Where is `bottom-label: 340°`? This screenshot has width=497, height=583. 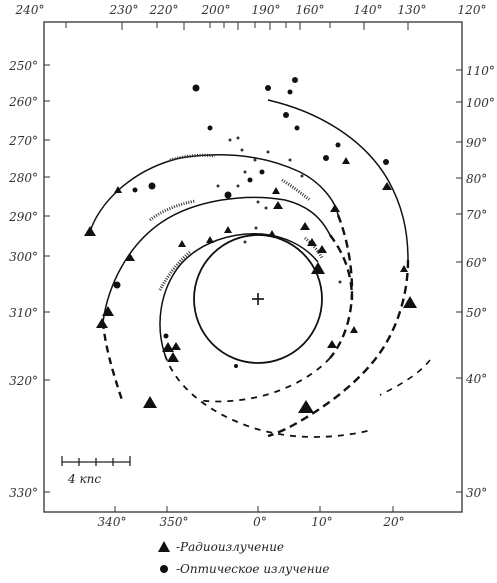 bottom-label: 340° is located at coordinates (112, 522).